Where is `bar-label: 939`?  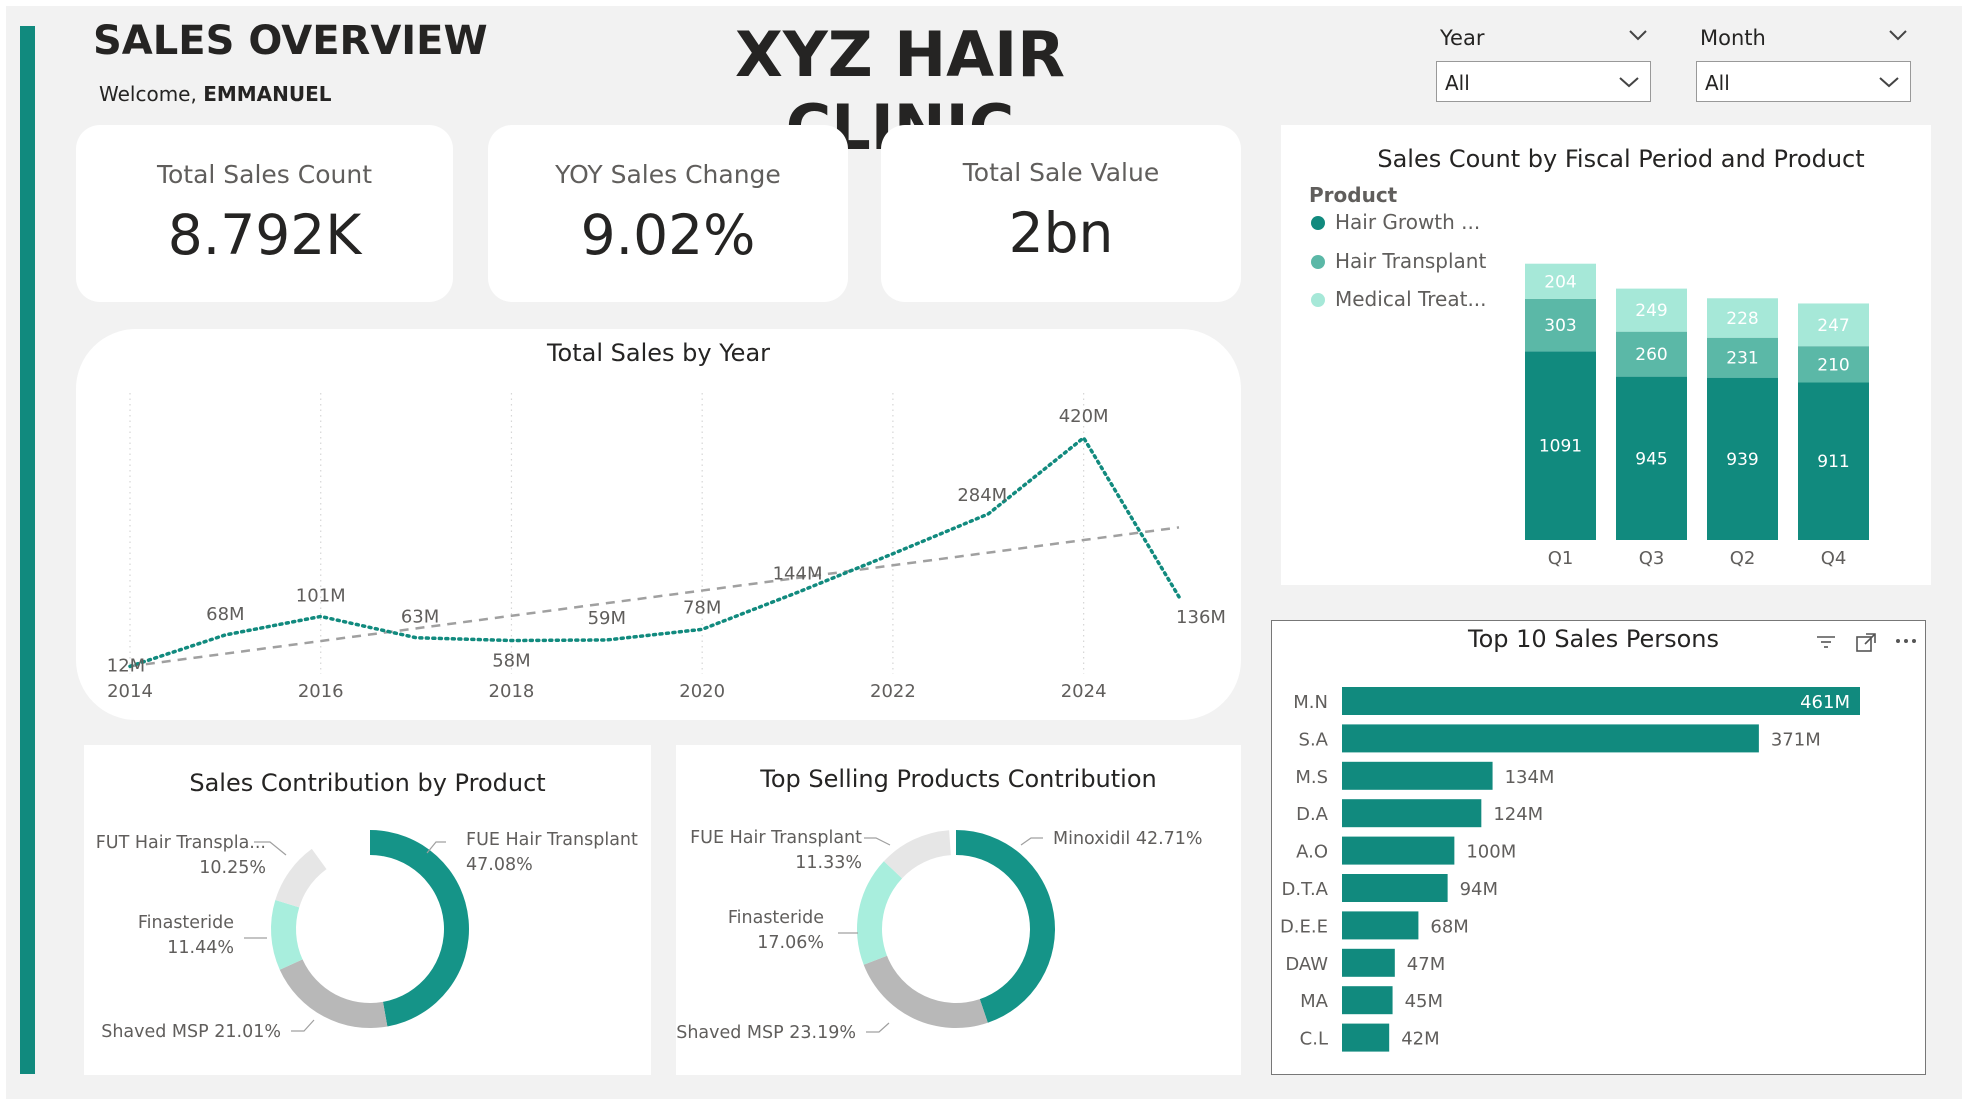 bar-label: 939 is located at coordinates (1742, 460).